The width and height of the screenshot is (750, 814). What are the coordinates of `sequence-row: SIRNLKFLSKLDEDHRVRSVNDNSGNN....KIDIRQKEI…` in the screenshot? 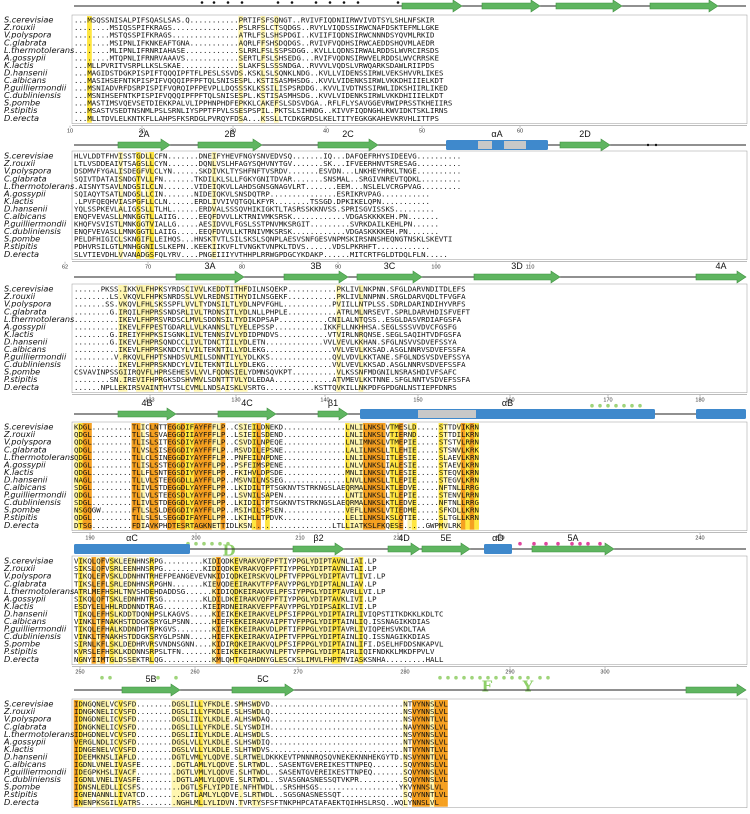 It's located at (258, 644).